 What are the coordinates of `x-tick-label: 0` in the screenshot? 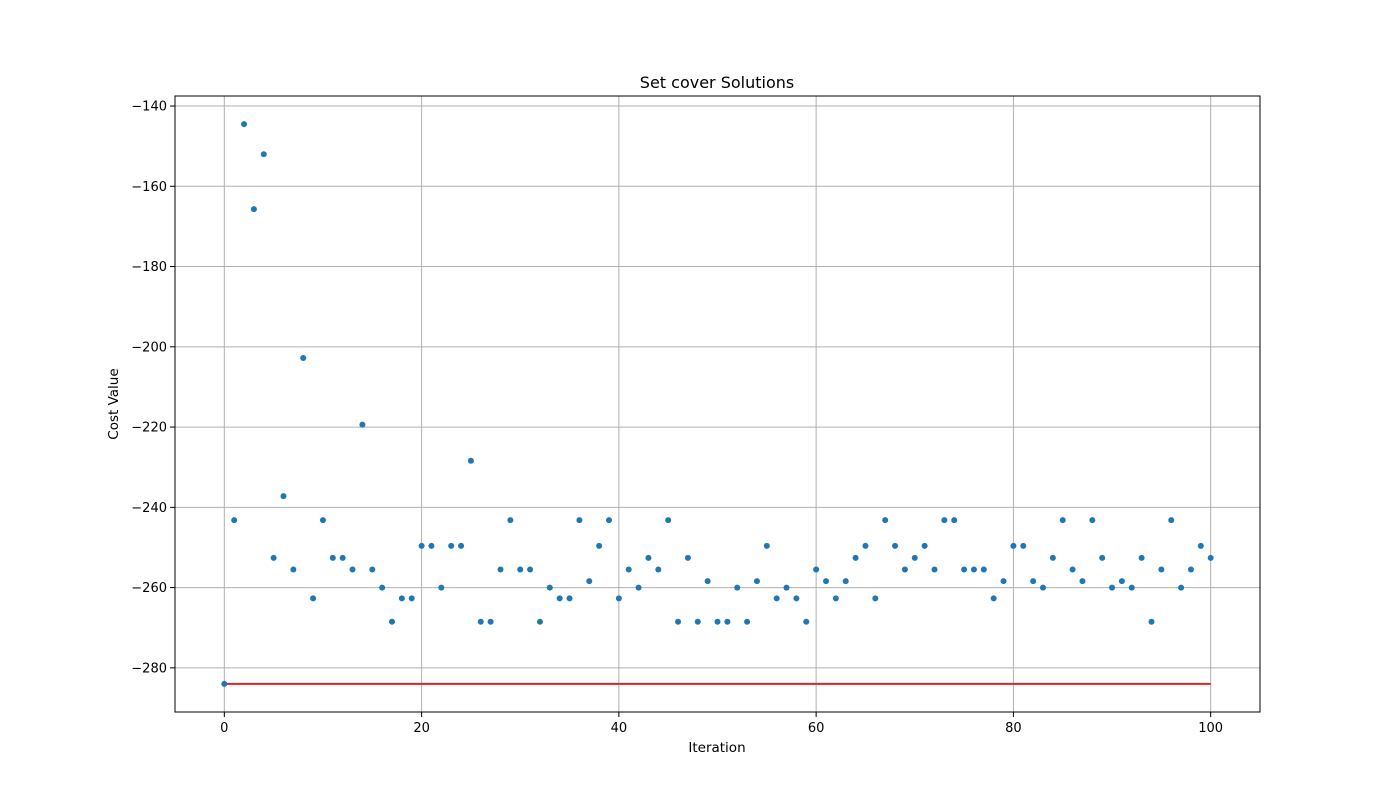 It's located at (224, 728).